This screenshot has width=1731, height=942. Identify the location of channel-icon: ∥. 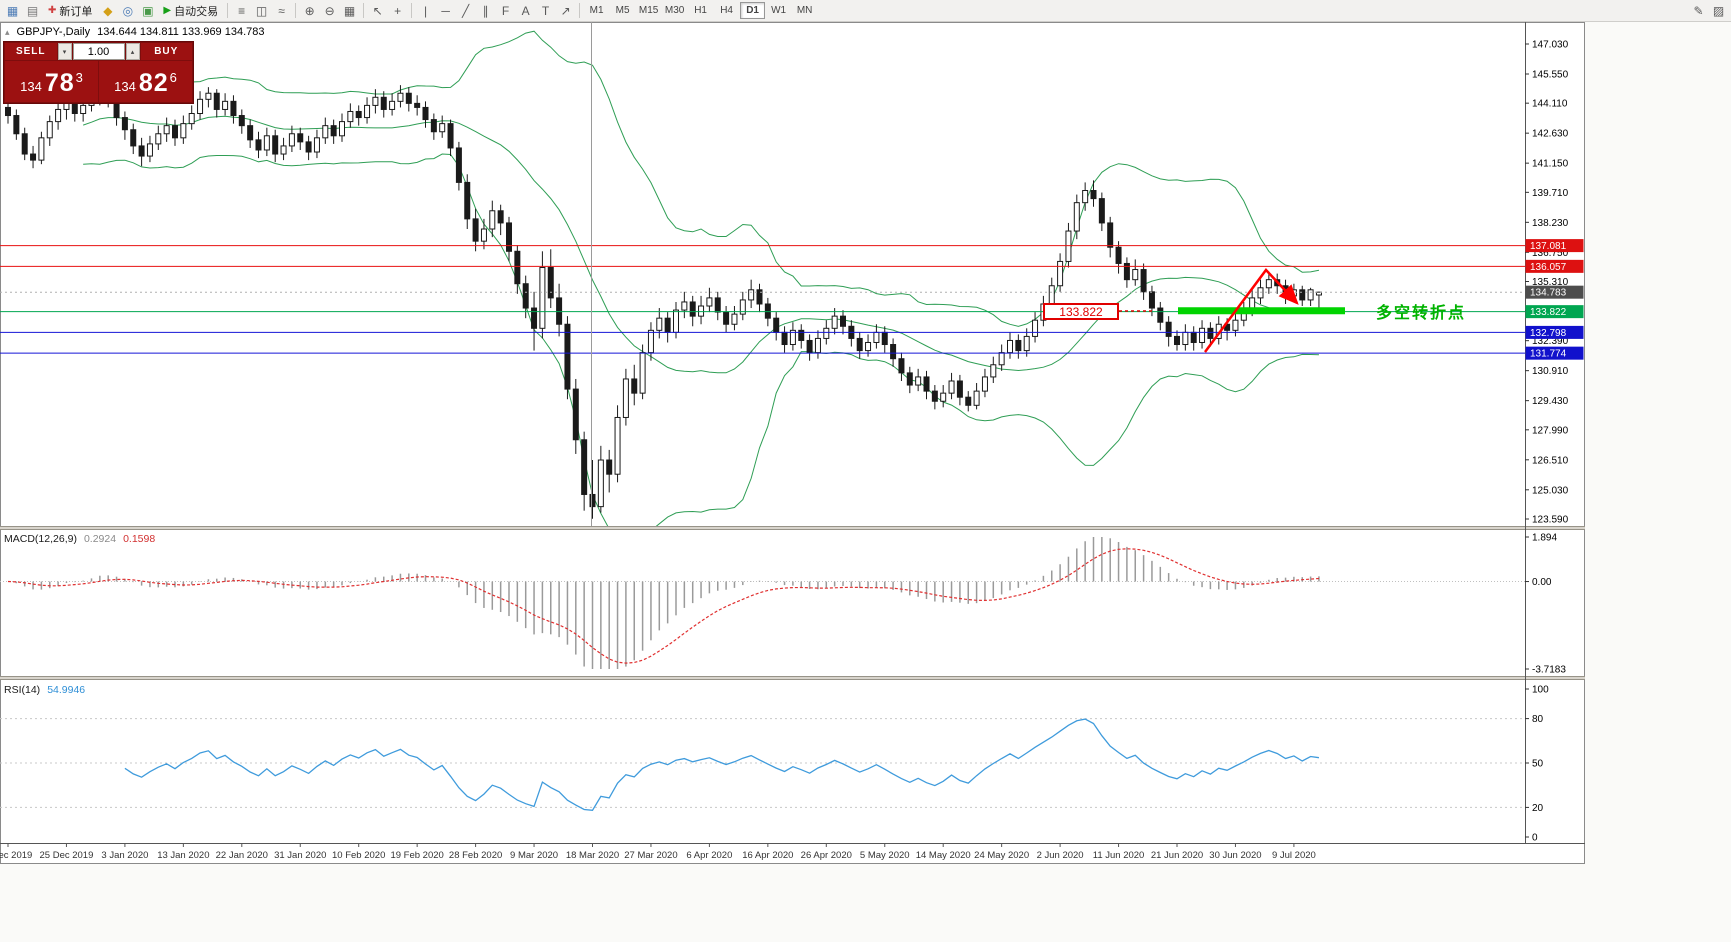
(485, 10).